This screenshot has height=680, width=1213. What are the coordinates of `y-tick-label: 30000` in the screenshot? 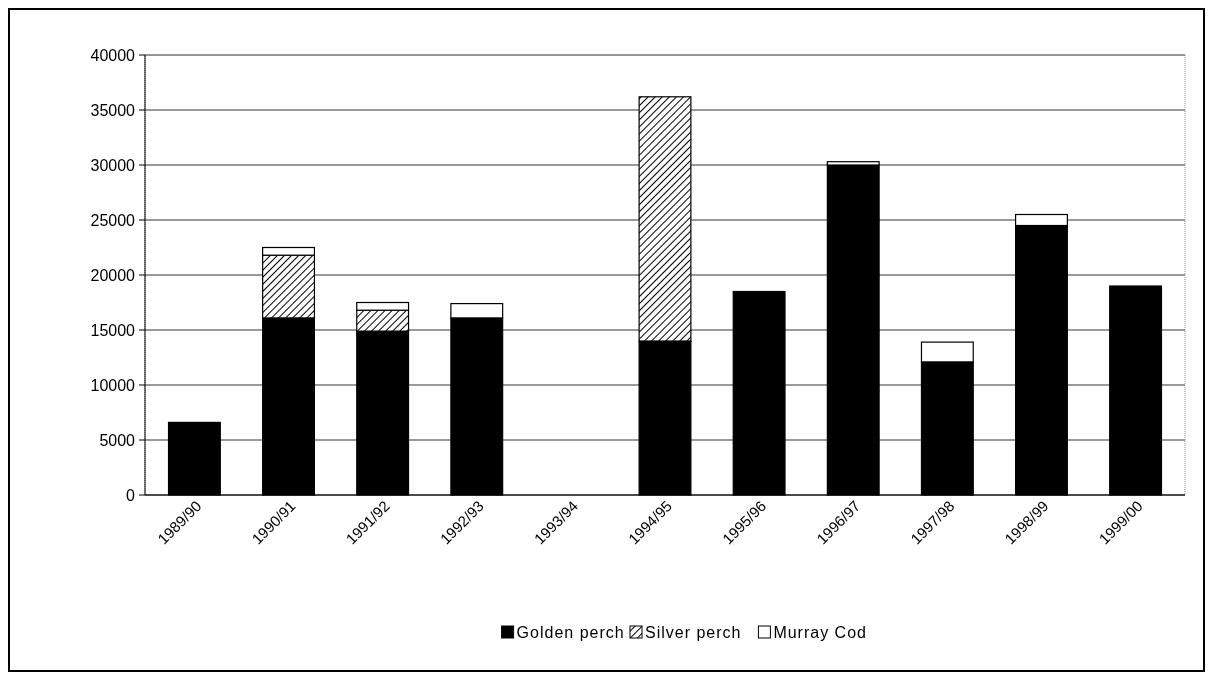 It's located at (113, 165).